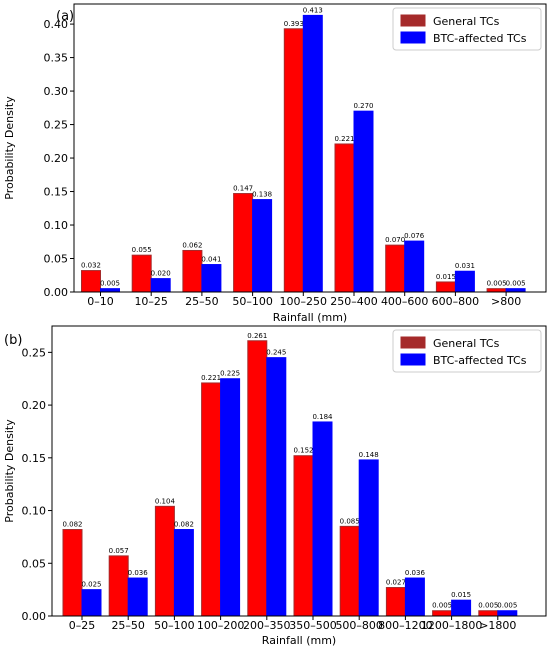 This screenshot has width=550, height=647. Describe the element at coordinates (211, 378) in the screenshot. I see `bar-value-label: 0.221` at that location.